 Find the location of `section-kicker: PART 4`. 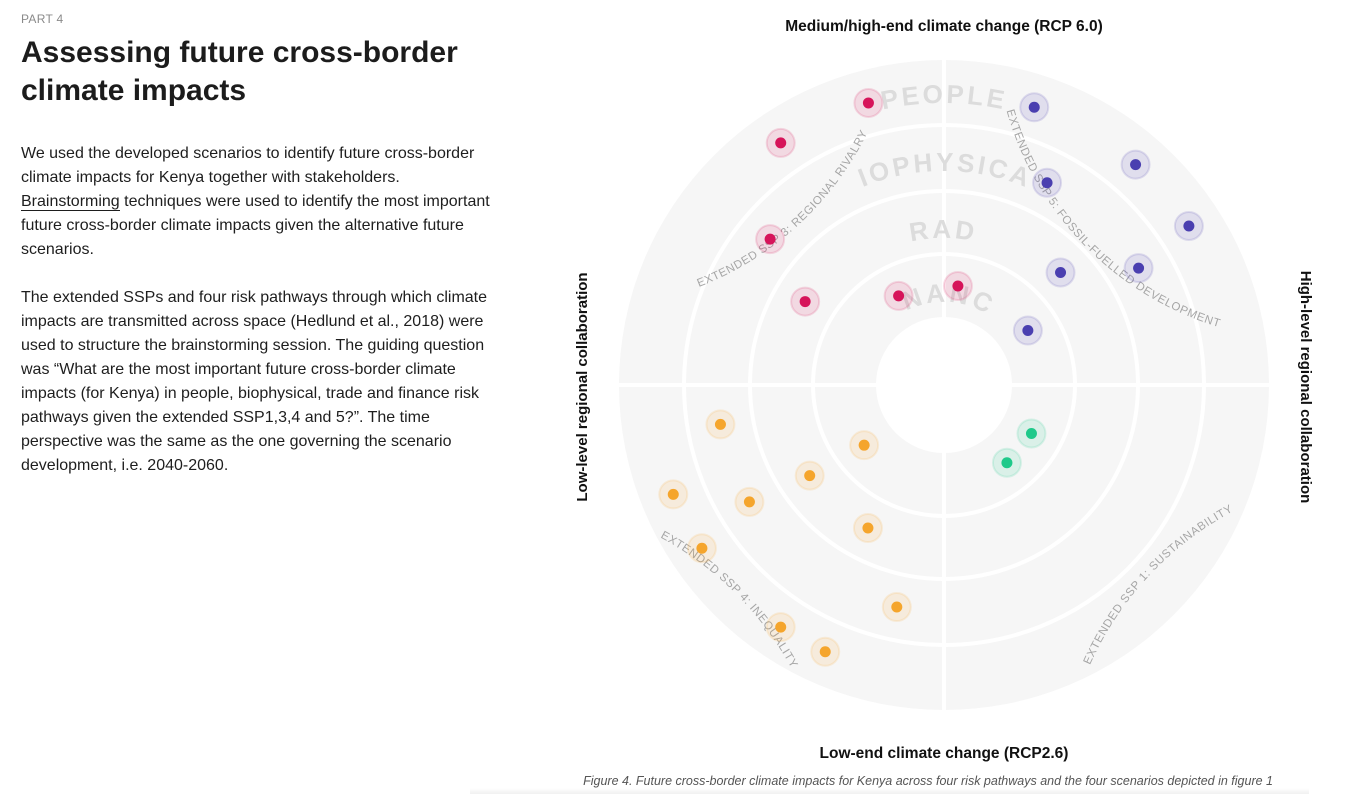

section-kicker: PART 4 is located at coordinates (42, 19).